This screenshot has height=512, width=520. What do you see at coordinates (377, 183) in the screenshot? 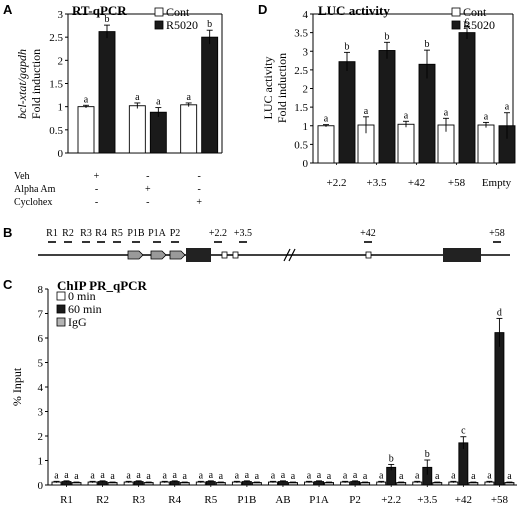
I see `x-tick-label: +3.5` at bounding box center [377, 183].